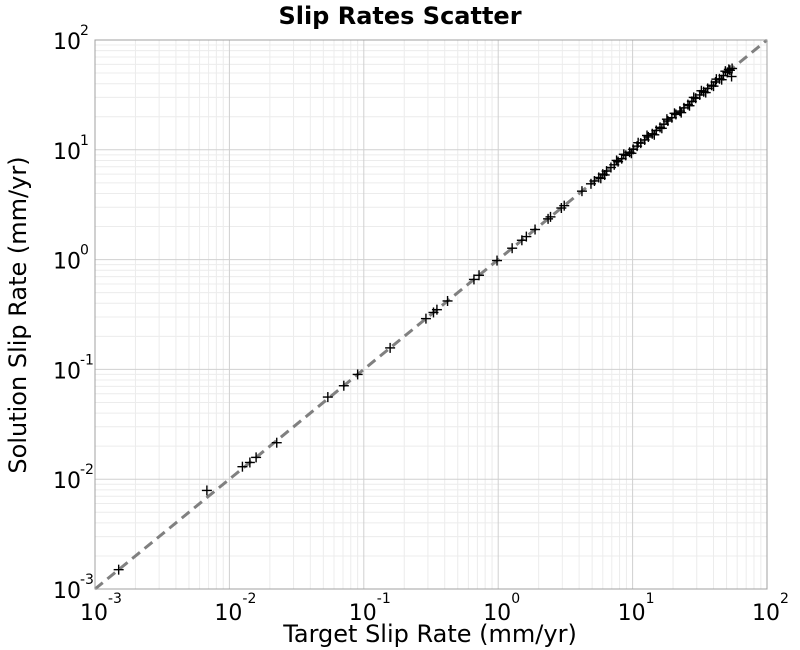 The height and width of the screenshot is (650, 800). What do you see at coordinates (115, 599) in the screenshot?
I see `x-tick-exponent: -3` at bounding box center [115, 599].